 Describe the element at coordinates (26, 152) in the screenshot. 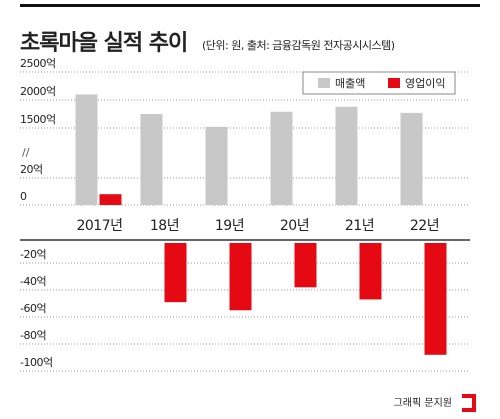

I see `axis-break: //` at that location.